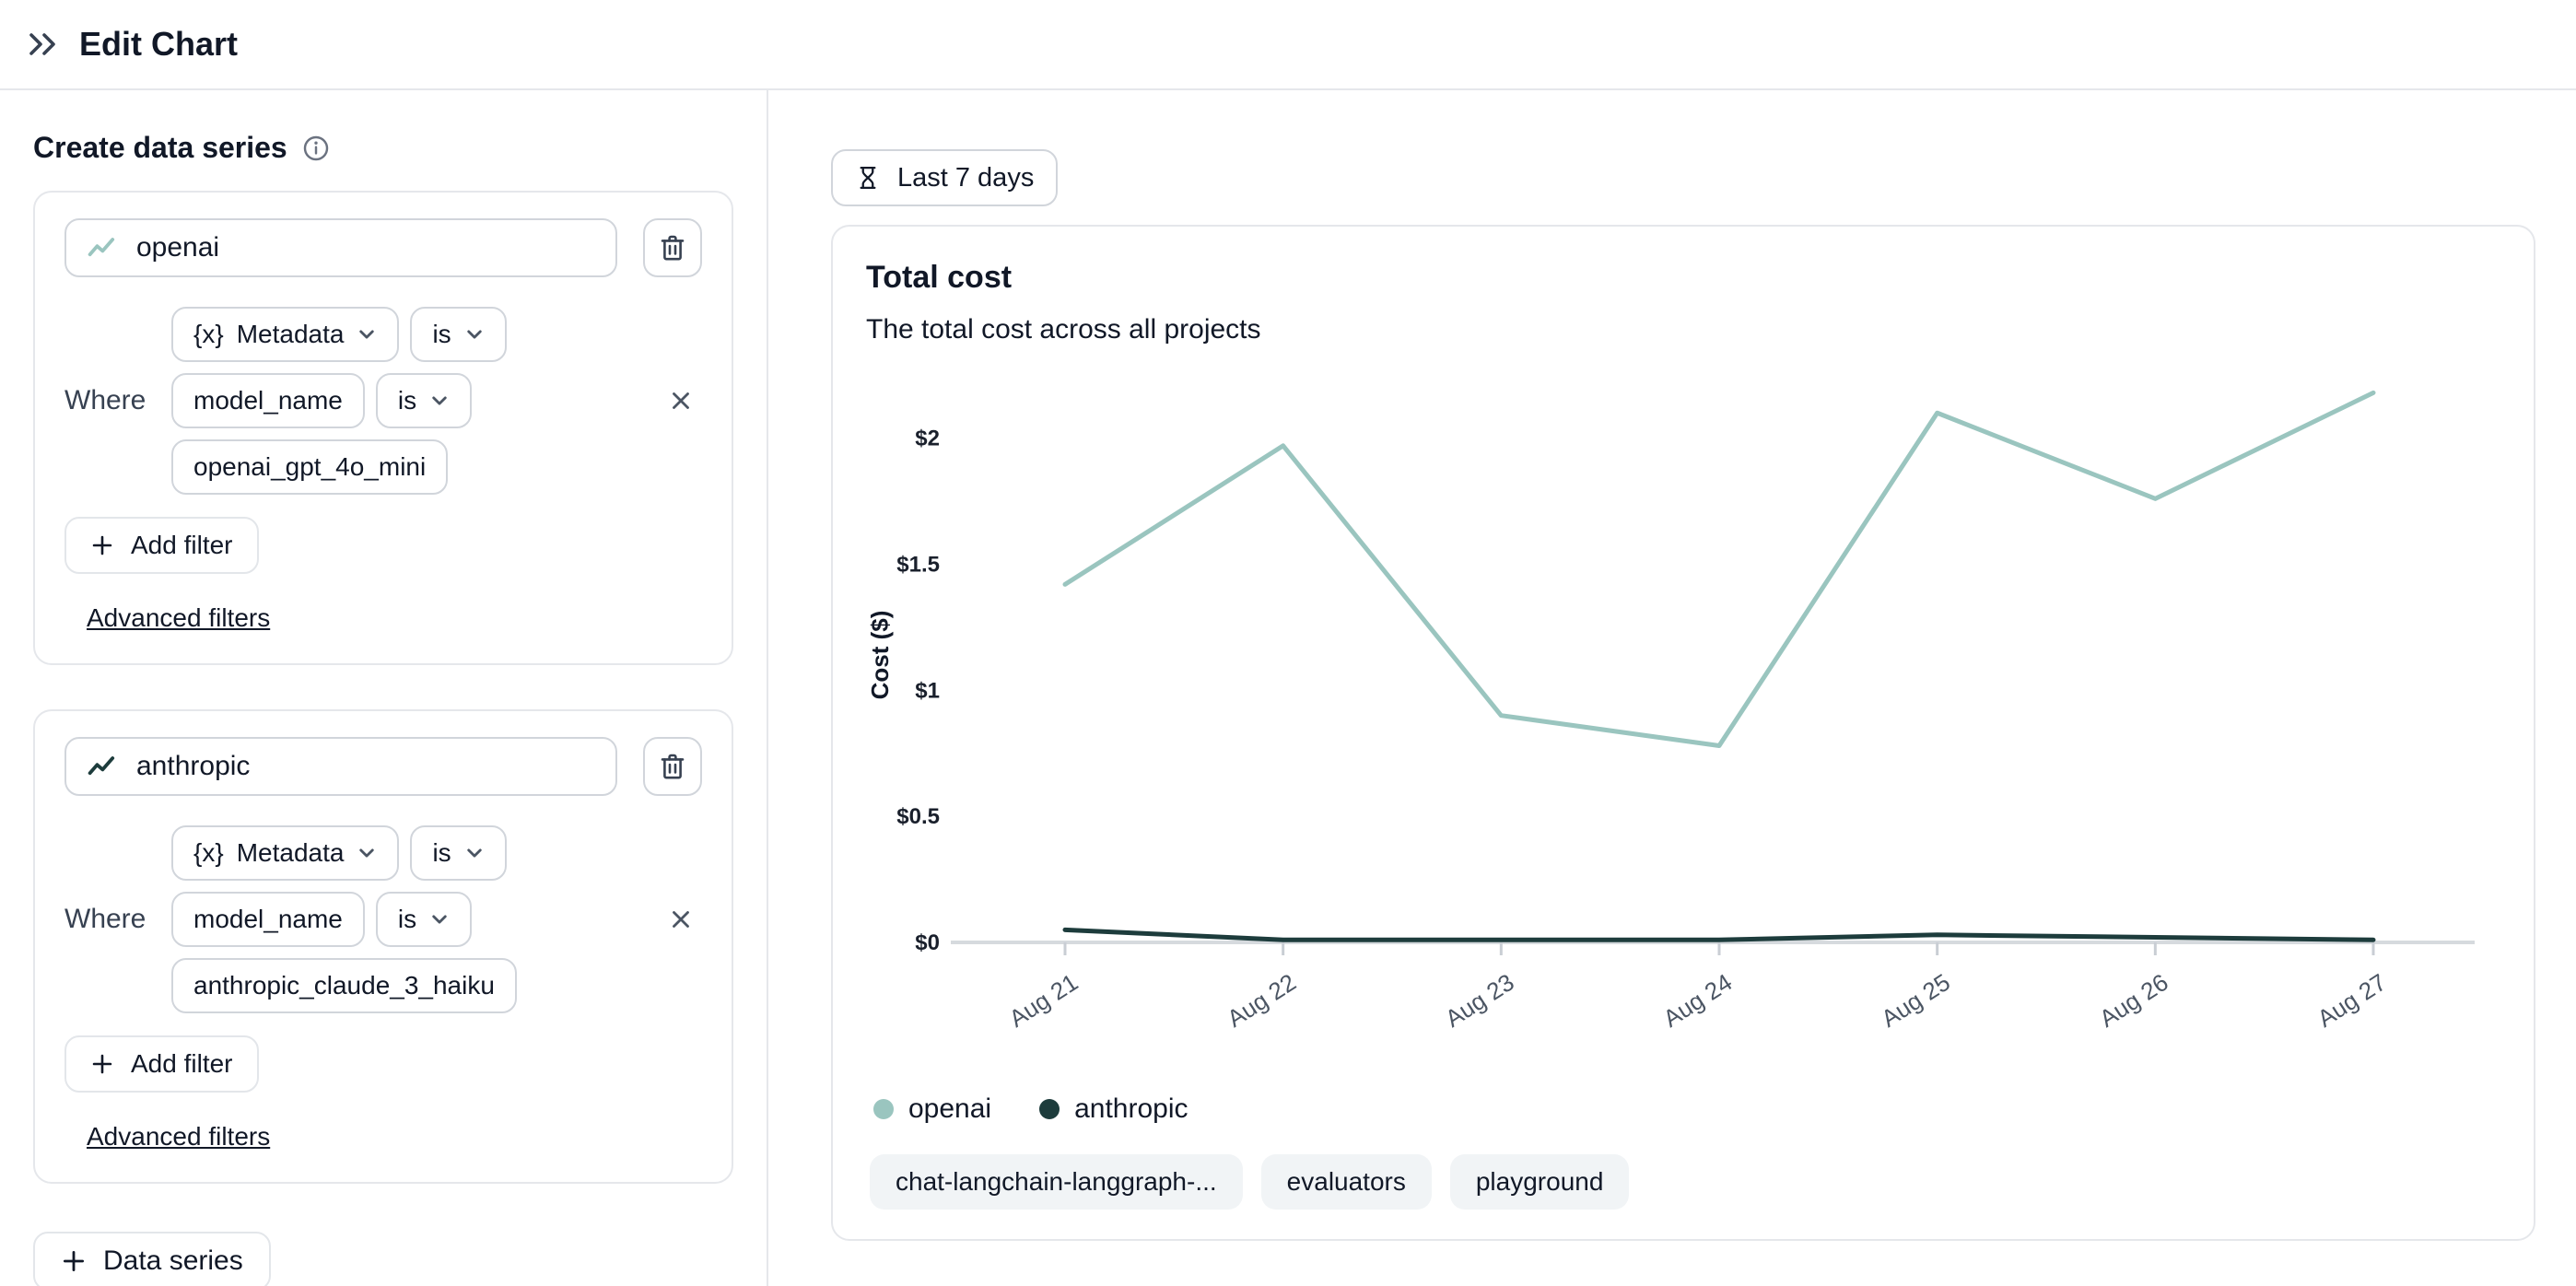  I want to click on chart-legend: openai anthropic, so click(1683, 1109).